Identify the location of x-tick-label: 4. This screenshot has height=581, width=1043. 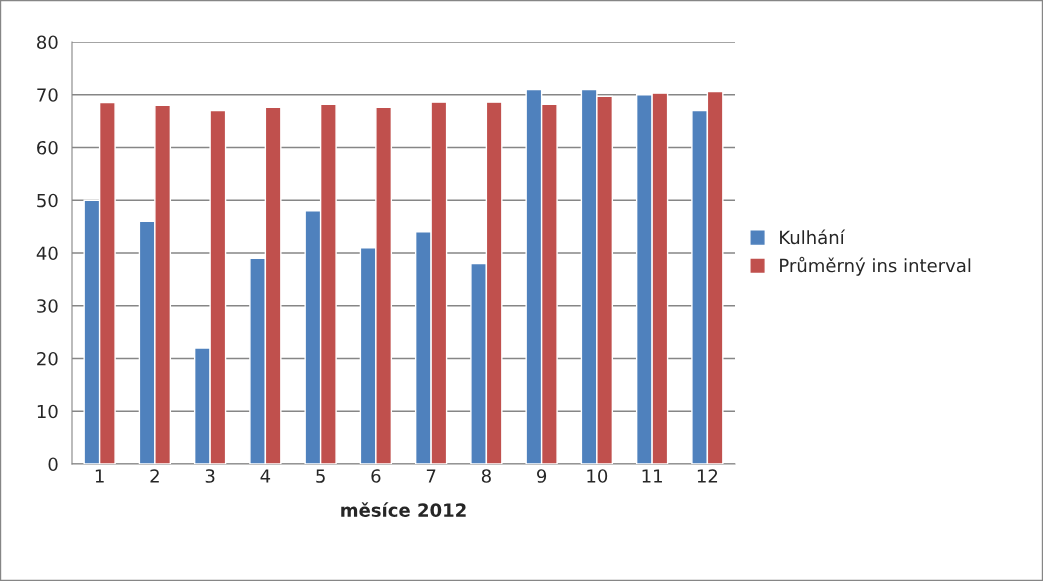
(265, 476).